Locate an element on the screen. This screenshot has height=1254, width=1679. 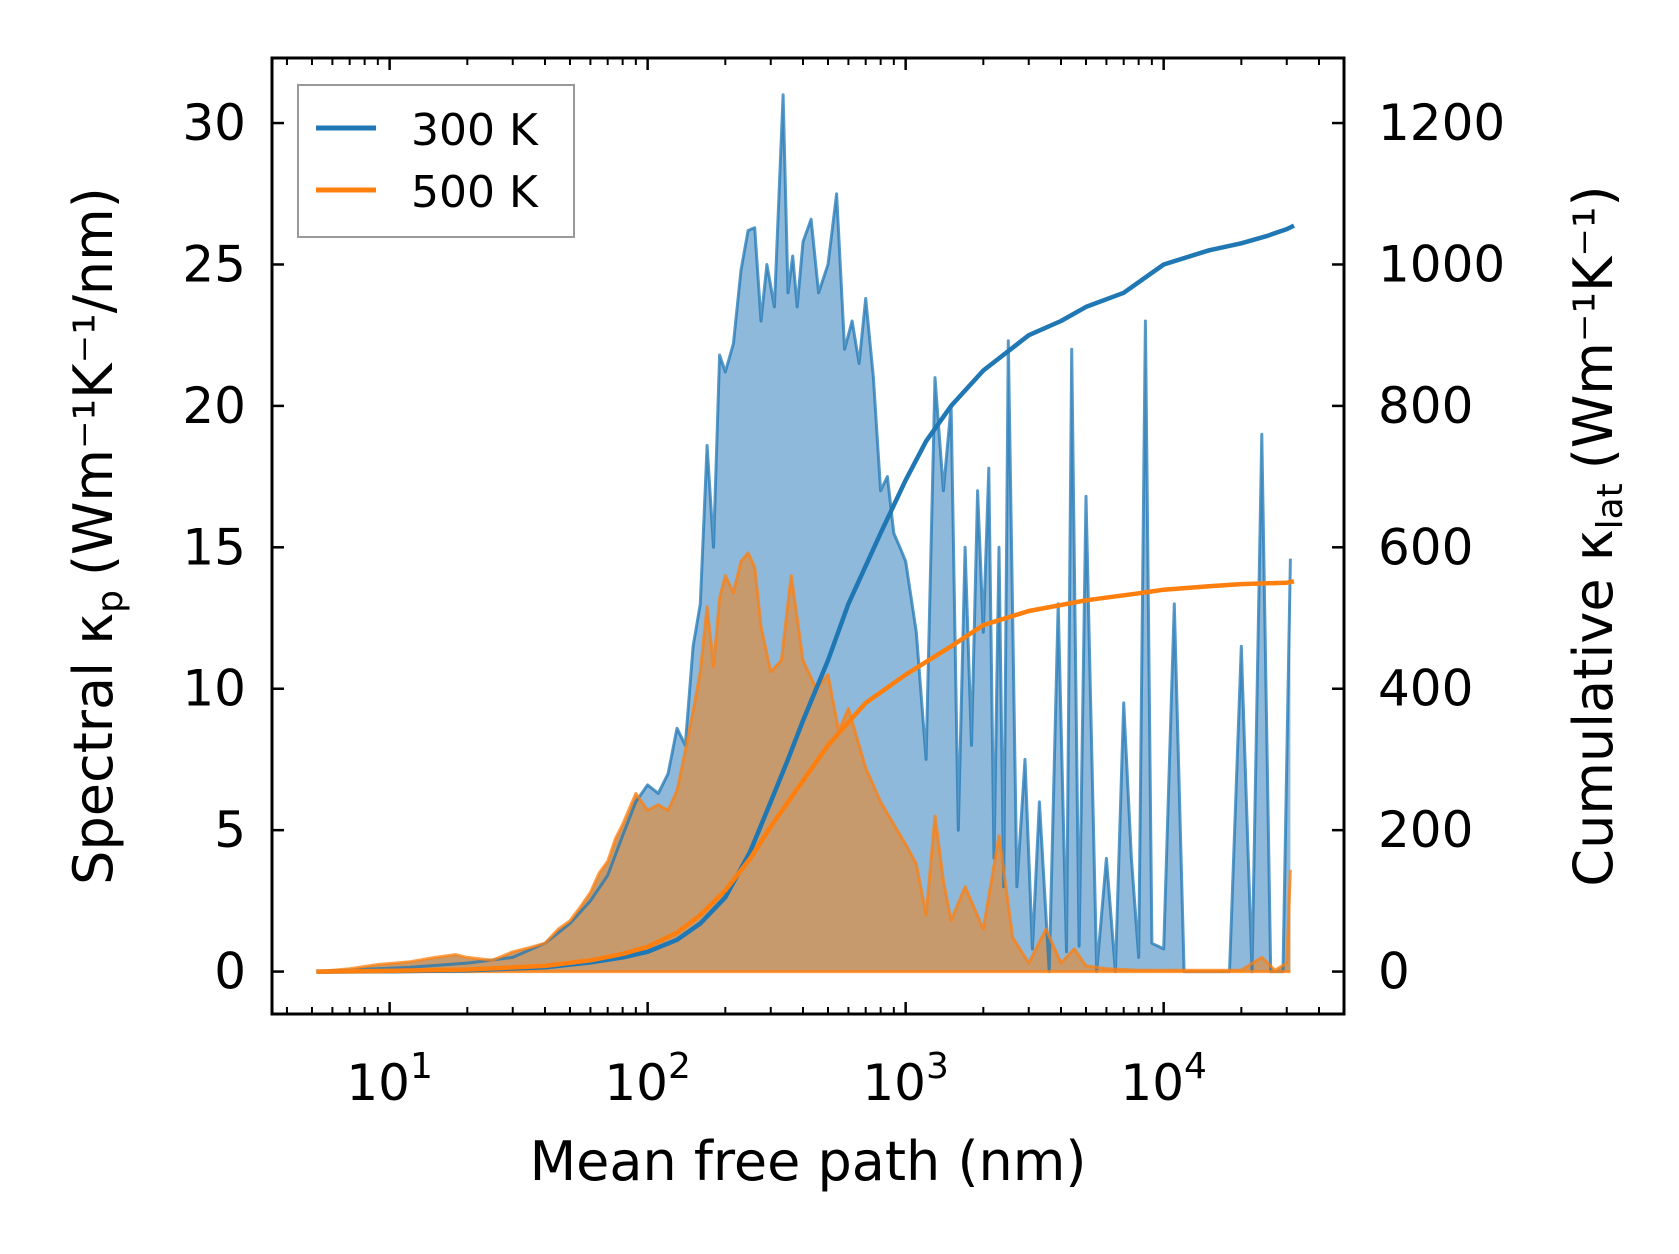
x-tick-label-exp-3: 4 is located at coordinates (1195, 1066).